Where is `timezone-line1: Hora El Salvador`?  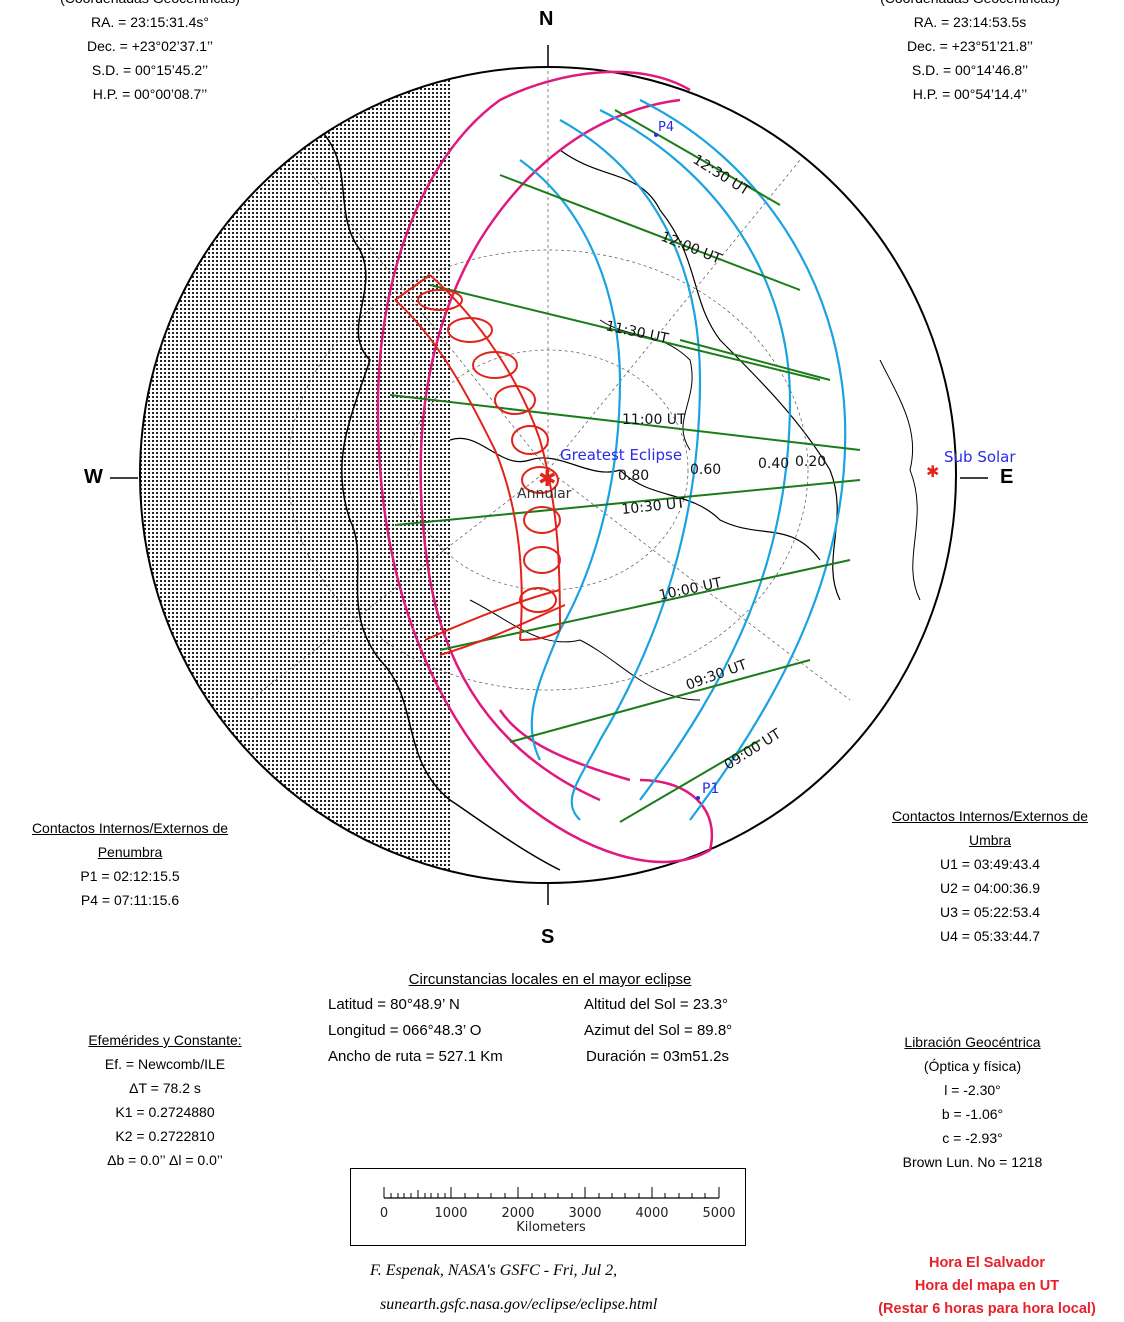 timezone-line1: Hora El Salvador is located at coordinates (987, 1263).